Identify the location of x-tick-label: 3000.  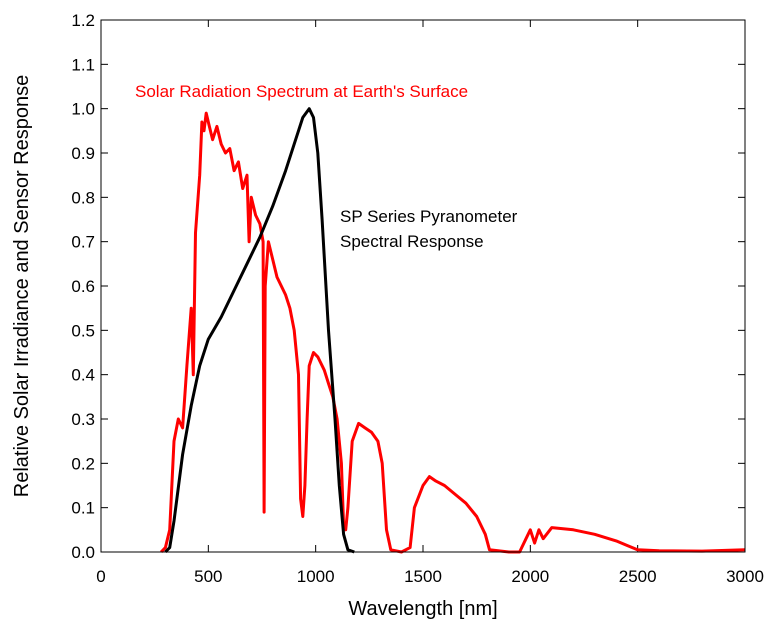
(745, 576).